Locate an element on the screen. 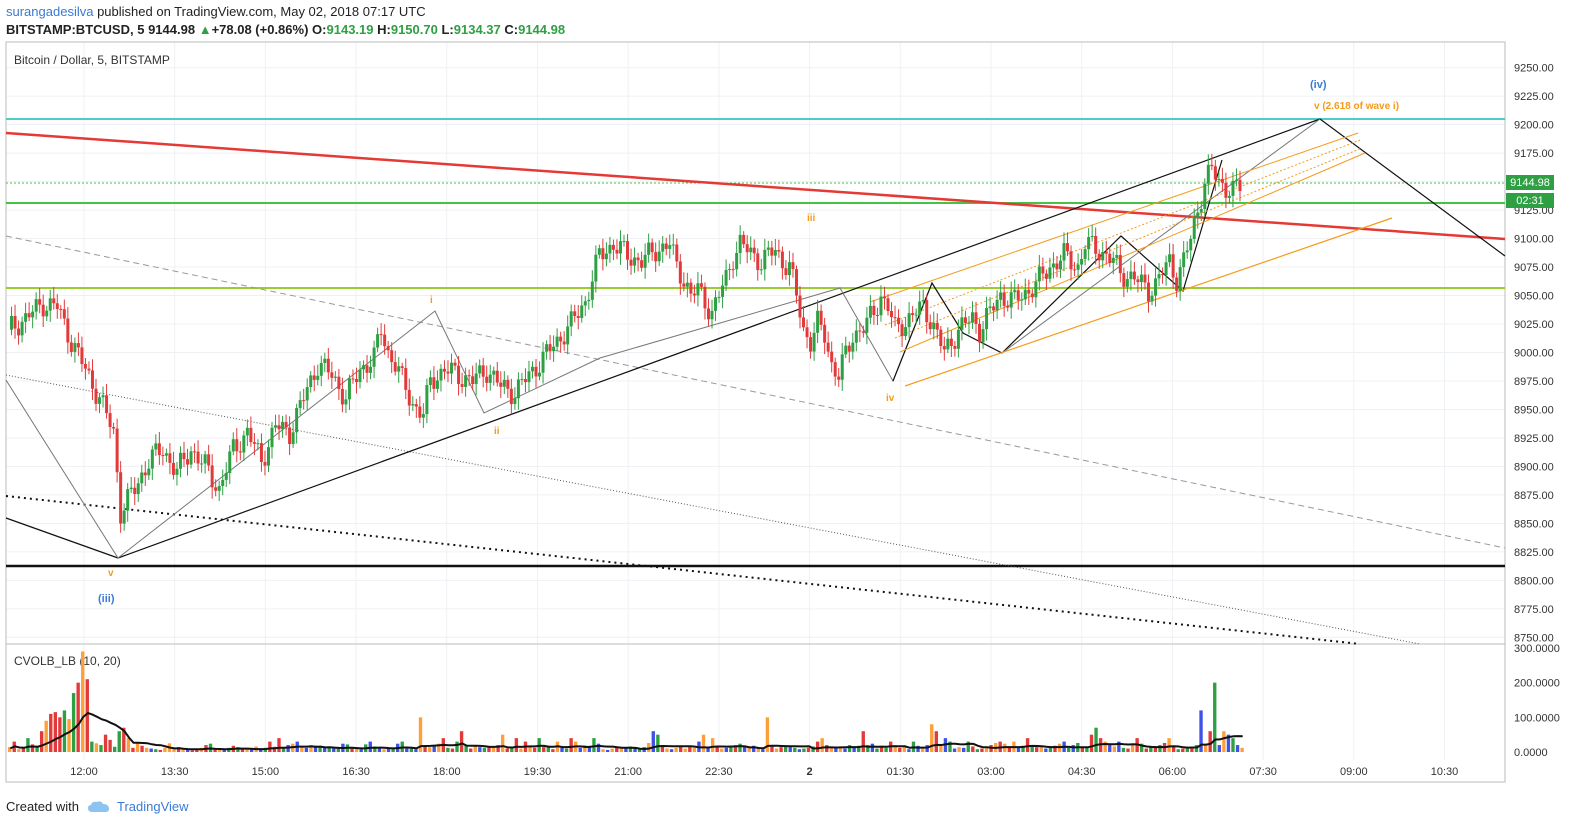 Image resolution: width=1585 pixels, height=824 pixels. price-tick-label: 8750.00 is located at coordinates (1534, 638).